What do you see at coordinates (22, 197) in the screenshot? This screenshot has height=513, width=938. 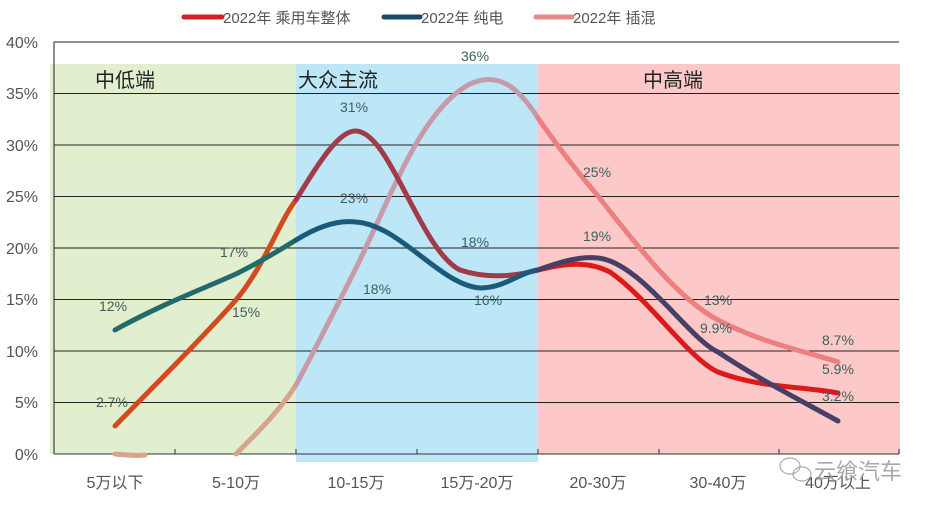 I see `y-tick-label: 25%` at bounding box center [22, 197].